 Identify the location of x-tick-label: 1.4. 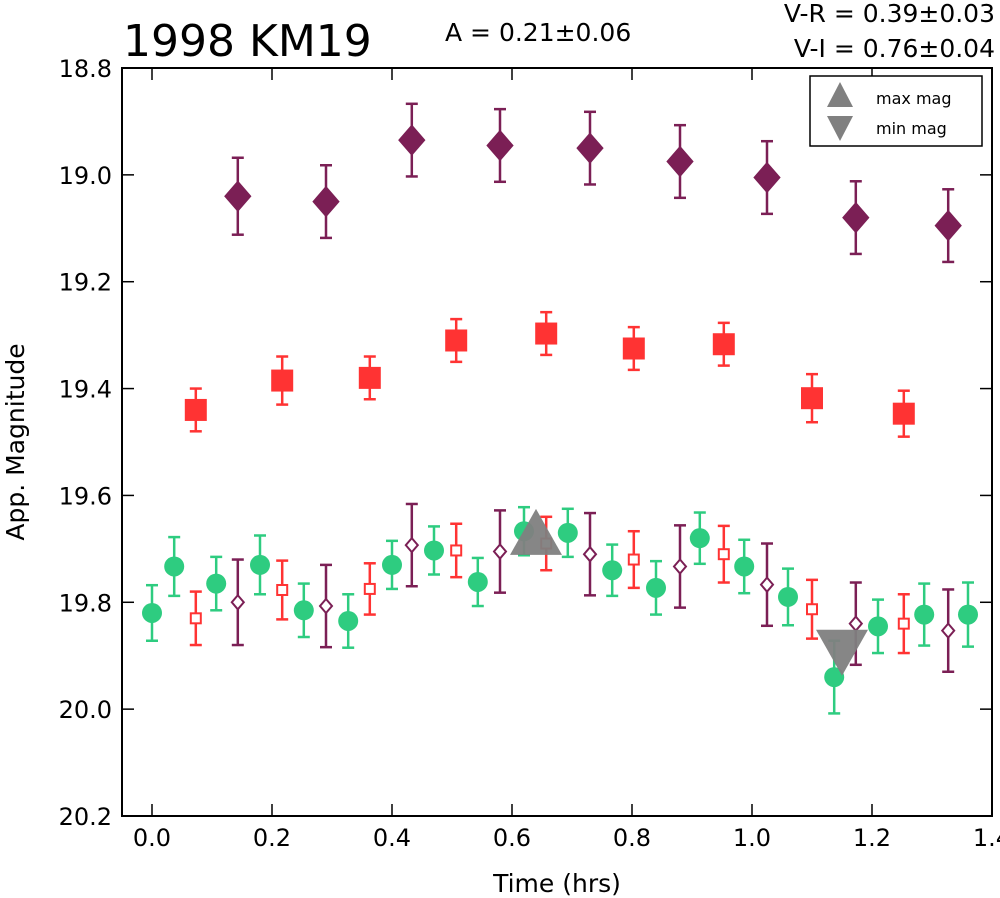
(986, 838).